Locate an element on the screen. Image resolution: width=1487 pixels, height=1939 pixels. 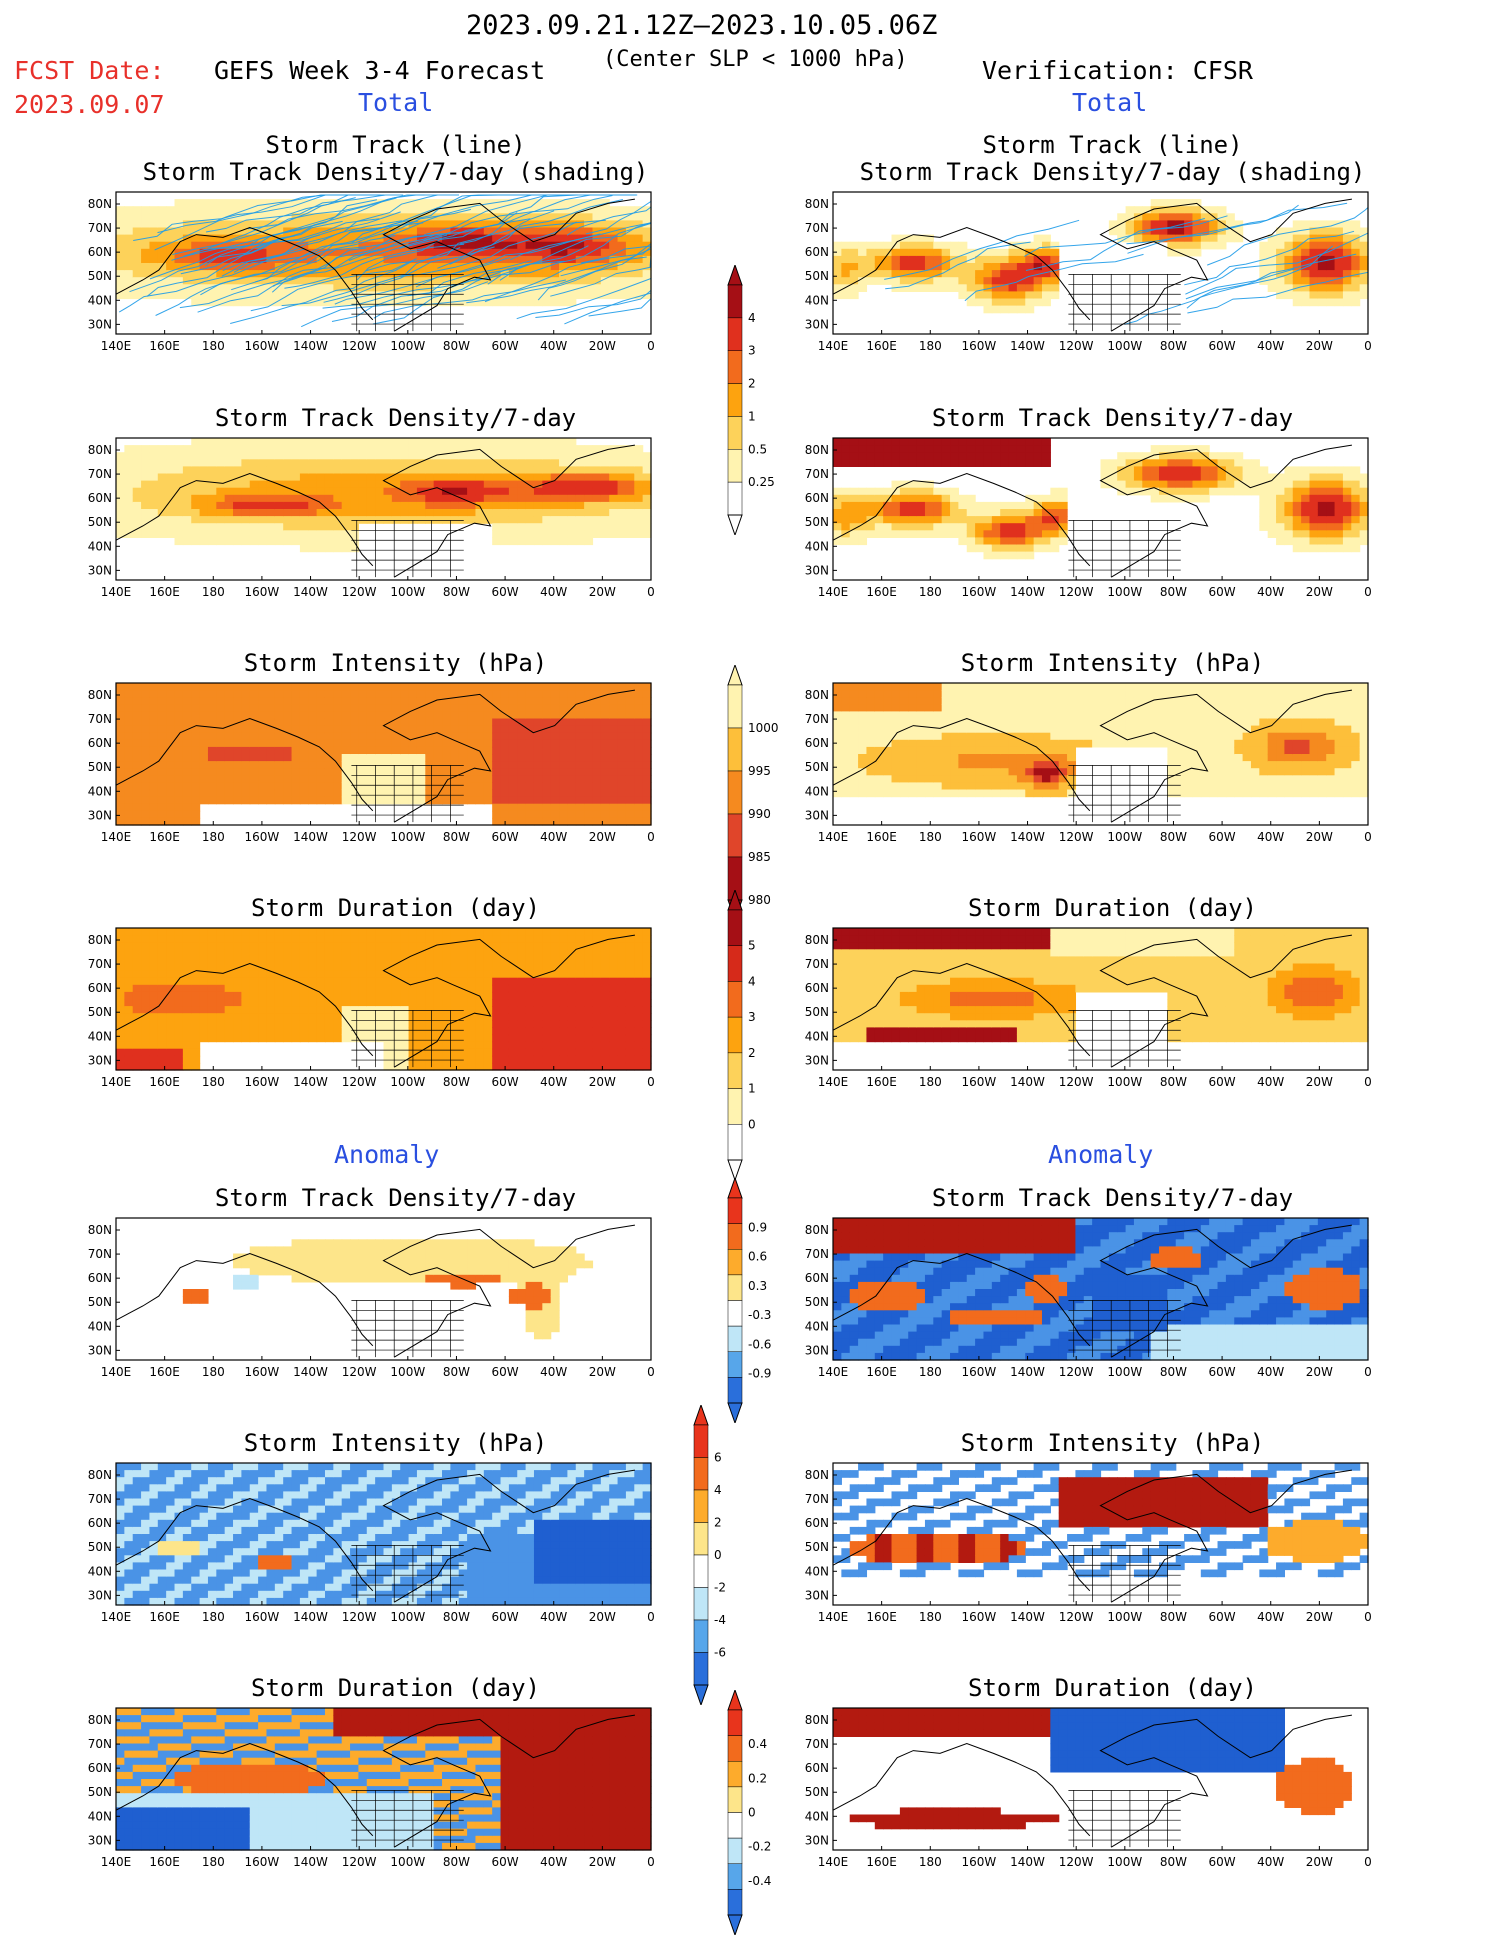
lat-tick-label: 50N is located at coordinates (817, 522).